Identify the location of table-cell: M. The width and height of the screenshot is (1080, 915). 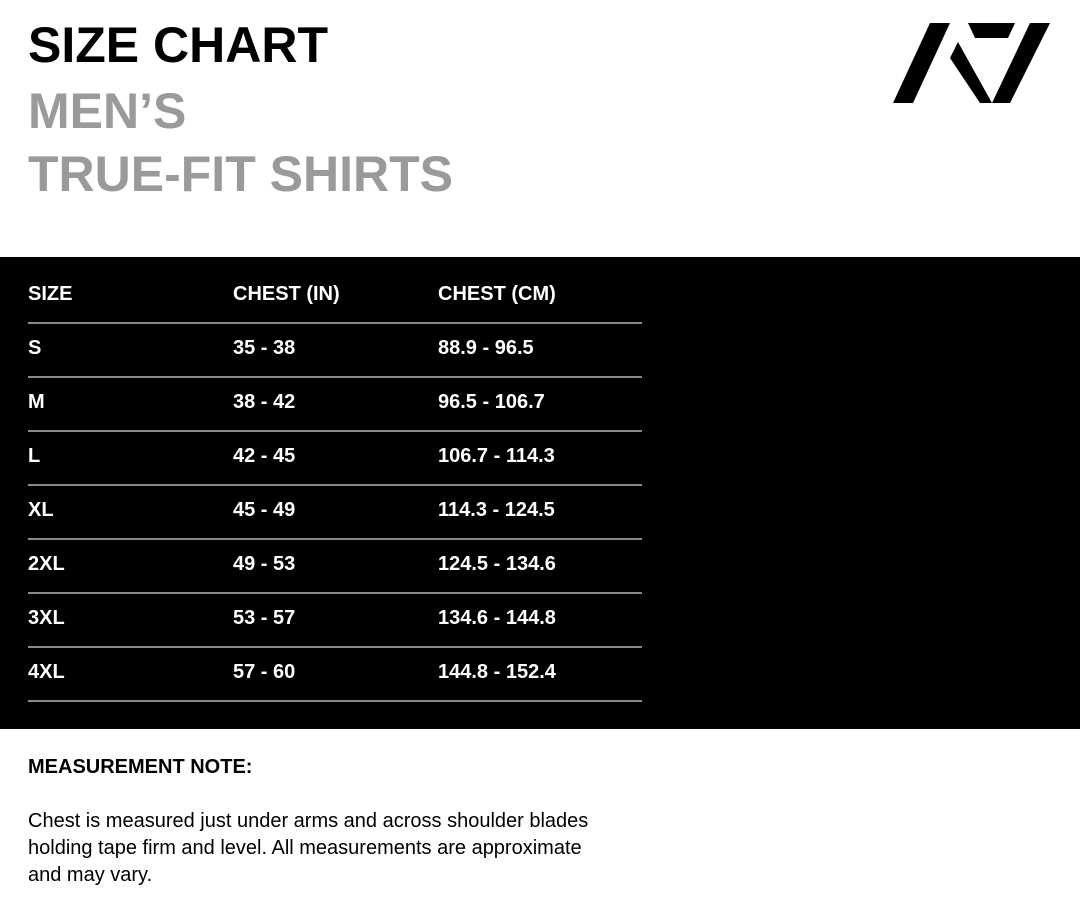
(36, 402).